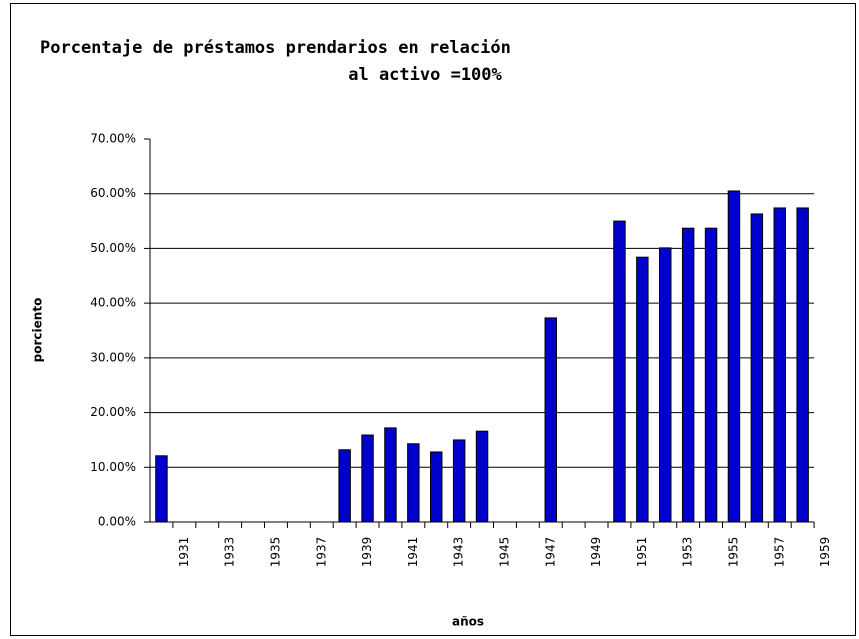  I want to click on x-tick-label: 1943, so click(459, 552).